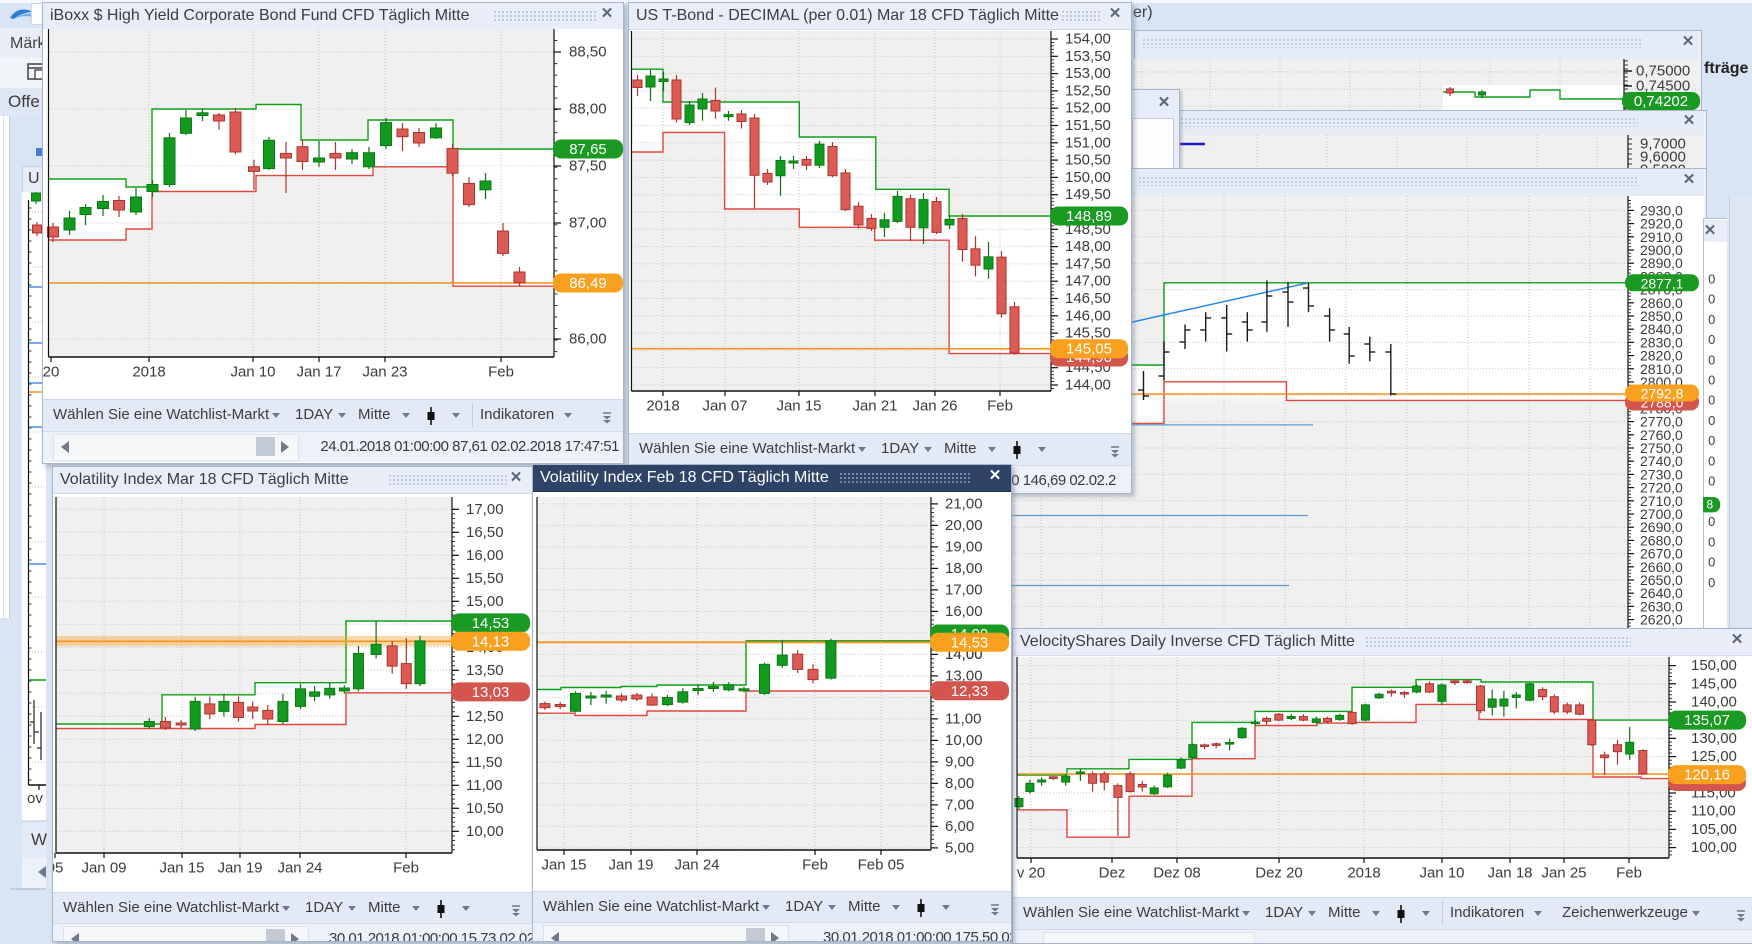 This screenshot has width=1752, height=944. Describe the element at coordinates (1177, 873) in the screenshot. I see `svg-text: Dez 08` at that location.